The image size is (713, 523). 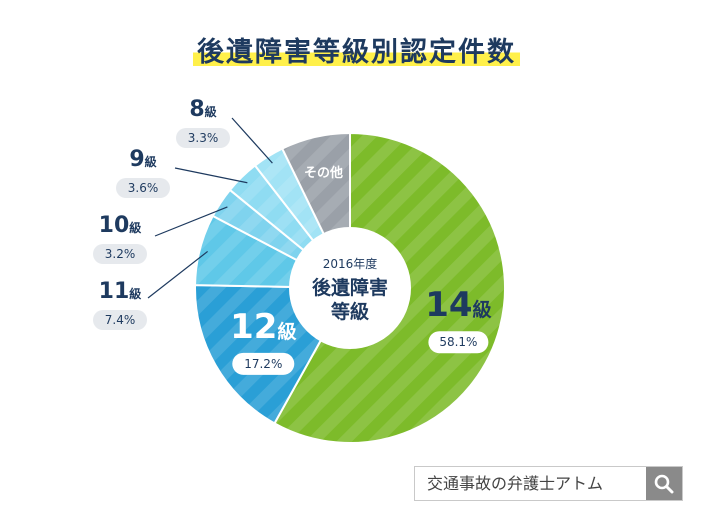 I want to click on label-3-pill, so click(x=120, y=254).